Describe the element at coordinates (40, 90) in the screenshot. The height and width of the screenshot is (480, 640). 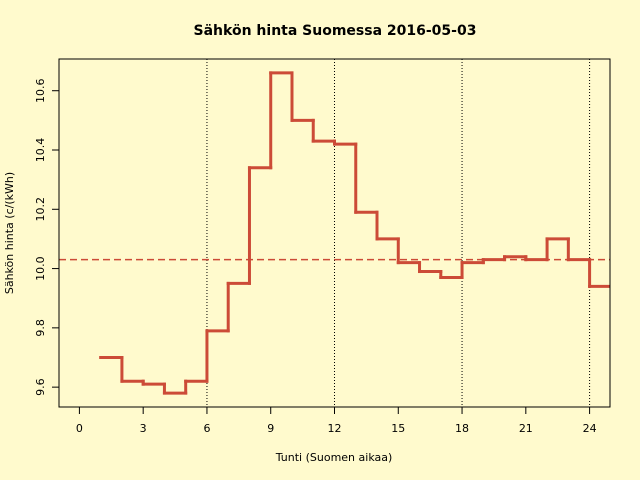
I see `y-tick-label: 10.6` at that location.